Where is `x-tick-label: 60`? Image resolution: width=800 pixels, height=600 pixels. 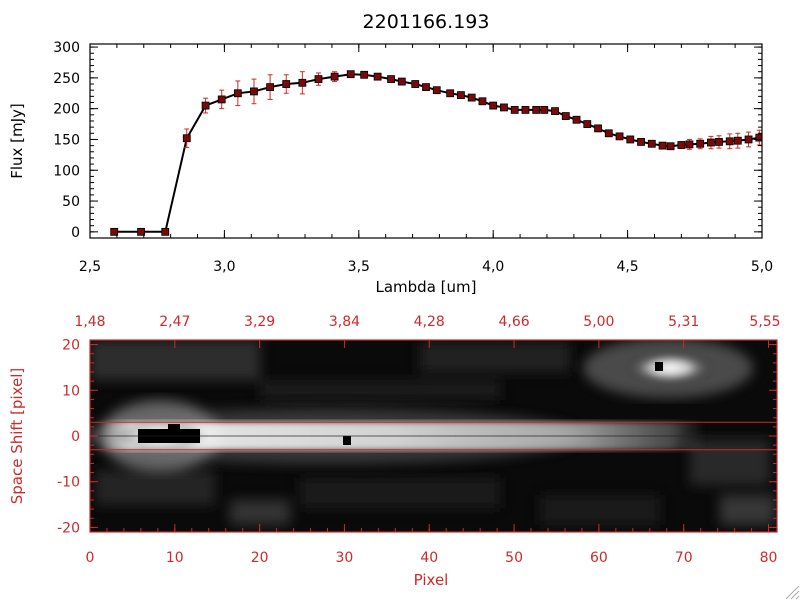
x-tick-label: 60 is located at coordinates (599, 558).